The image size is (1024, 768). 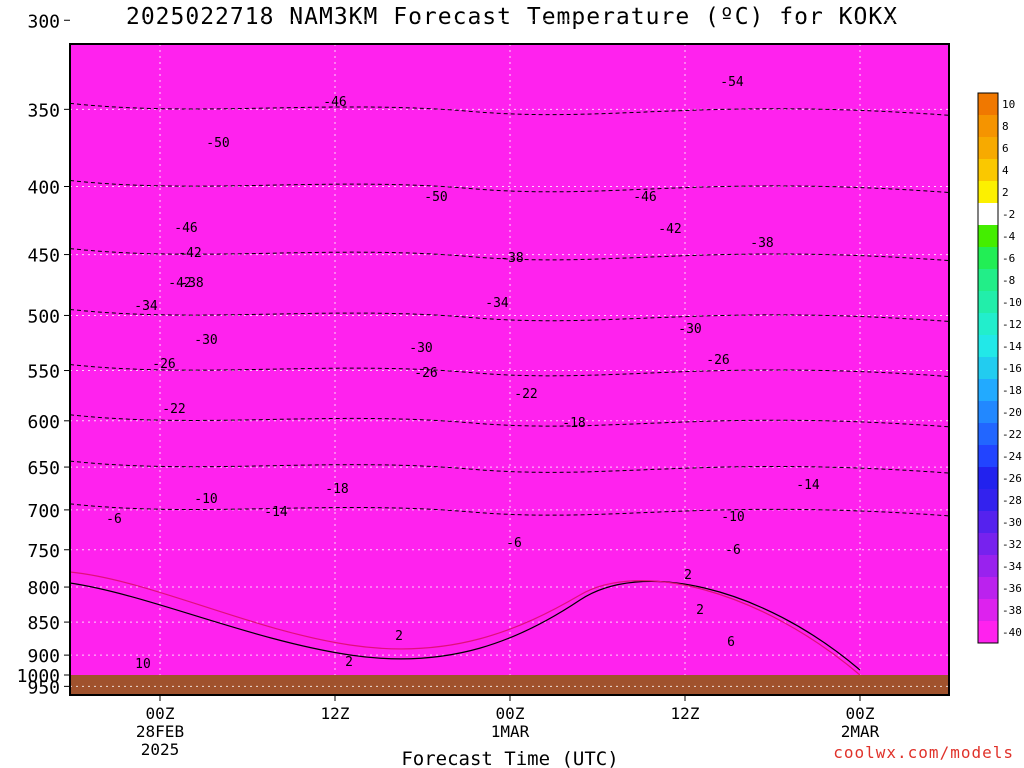 I want to click on colorbar-label: -28, so click(x=1012, y=500).